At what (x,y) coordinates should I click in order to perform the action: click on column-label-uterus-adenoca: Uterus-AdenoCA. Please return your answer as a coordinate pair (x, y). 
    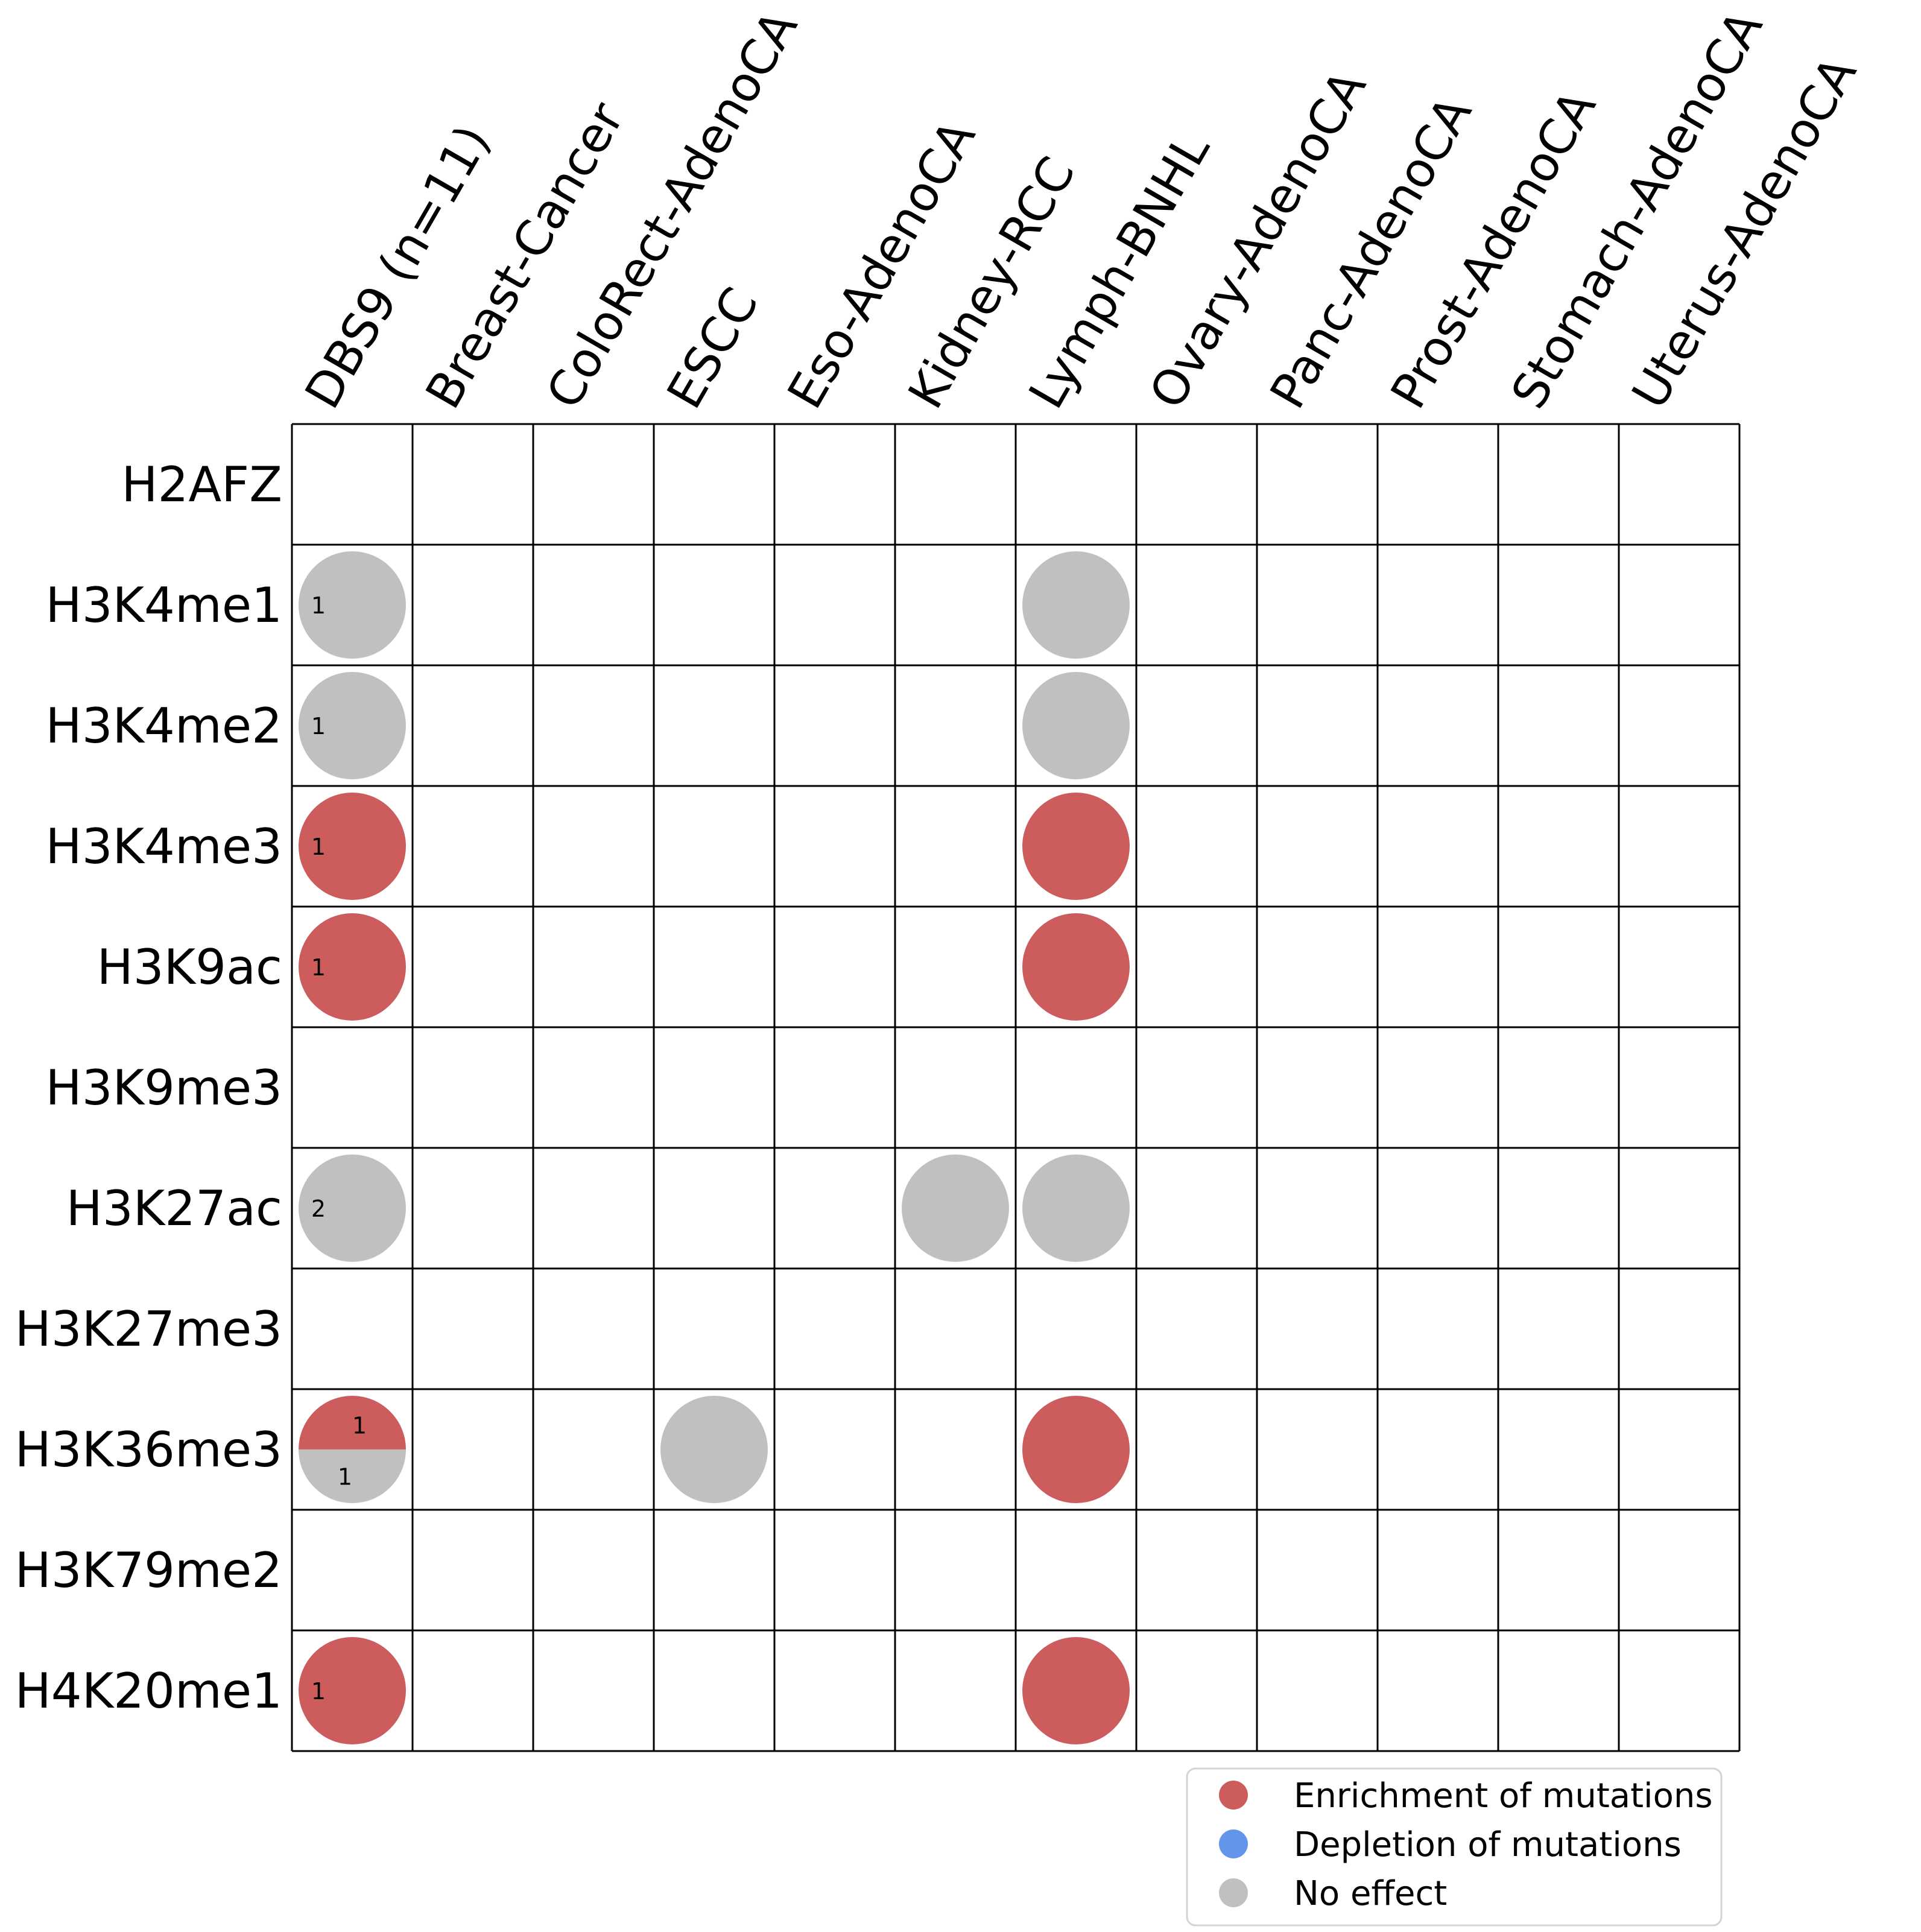
    Looking at the image, I should click on (1744, 232).